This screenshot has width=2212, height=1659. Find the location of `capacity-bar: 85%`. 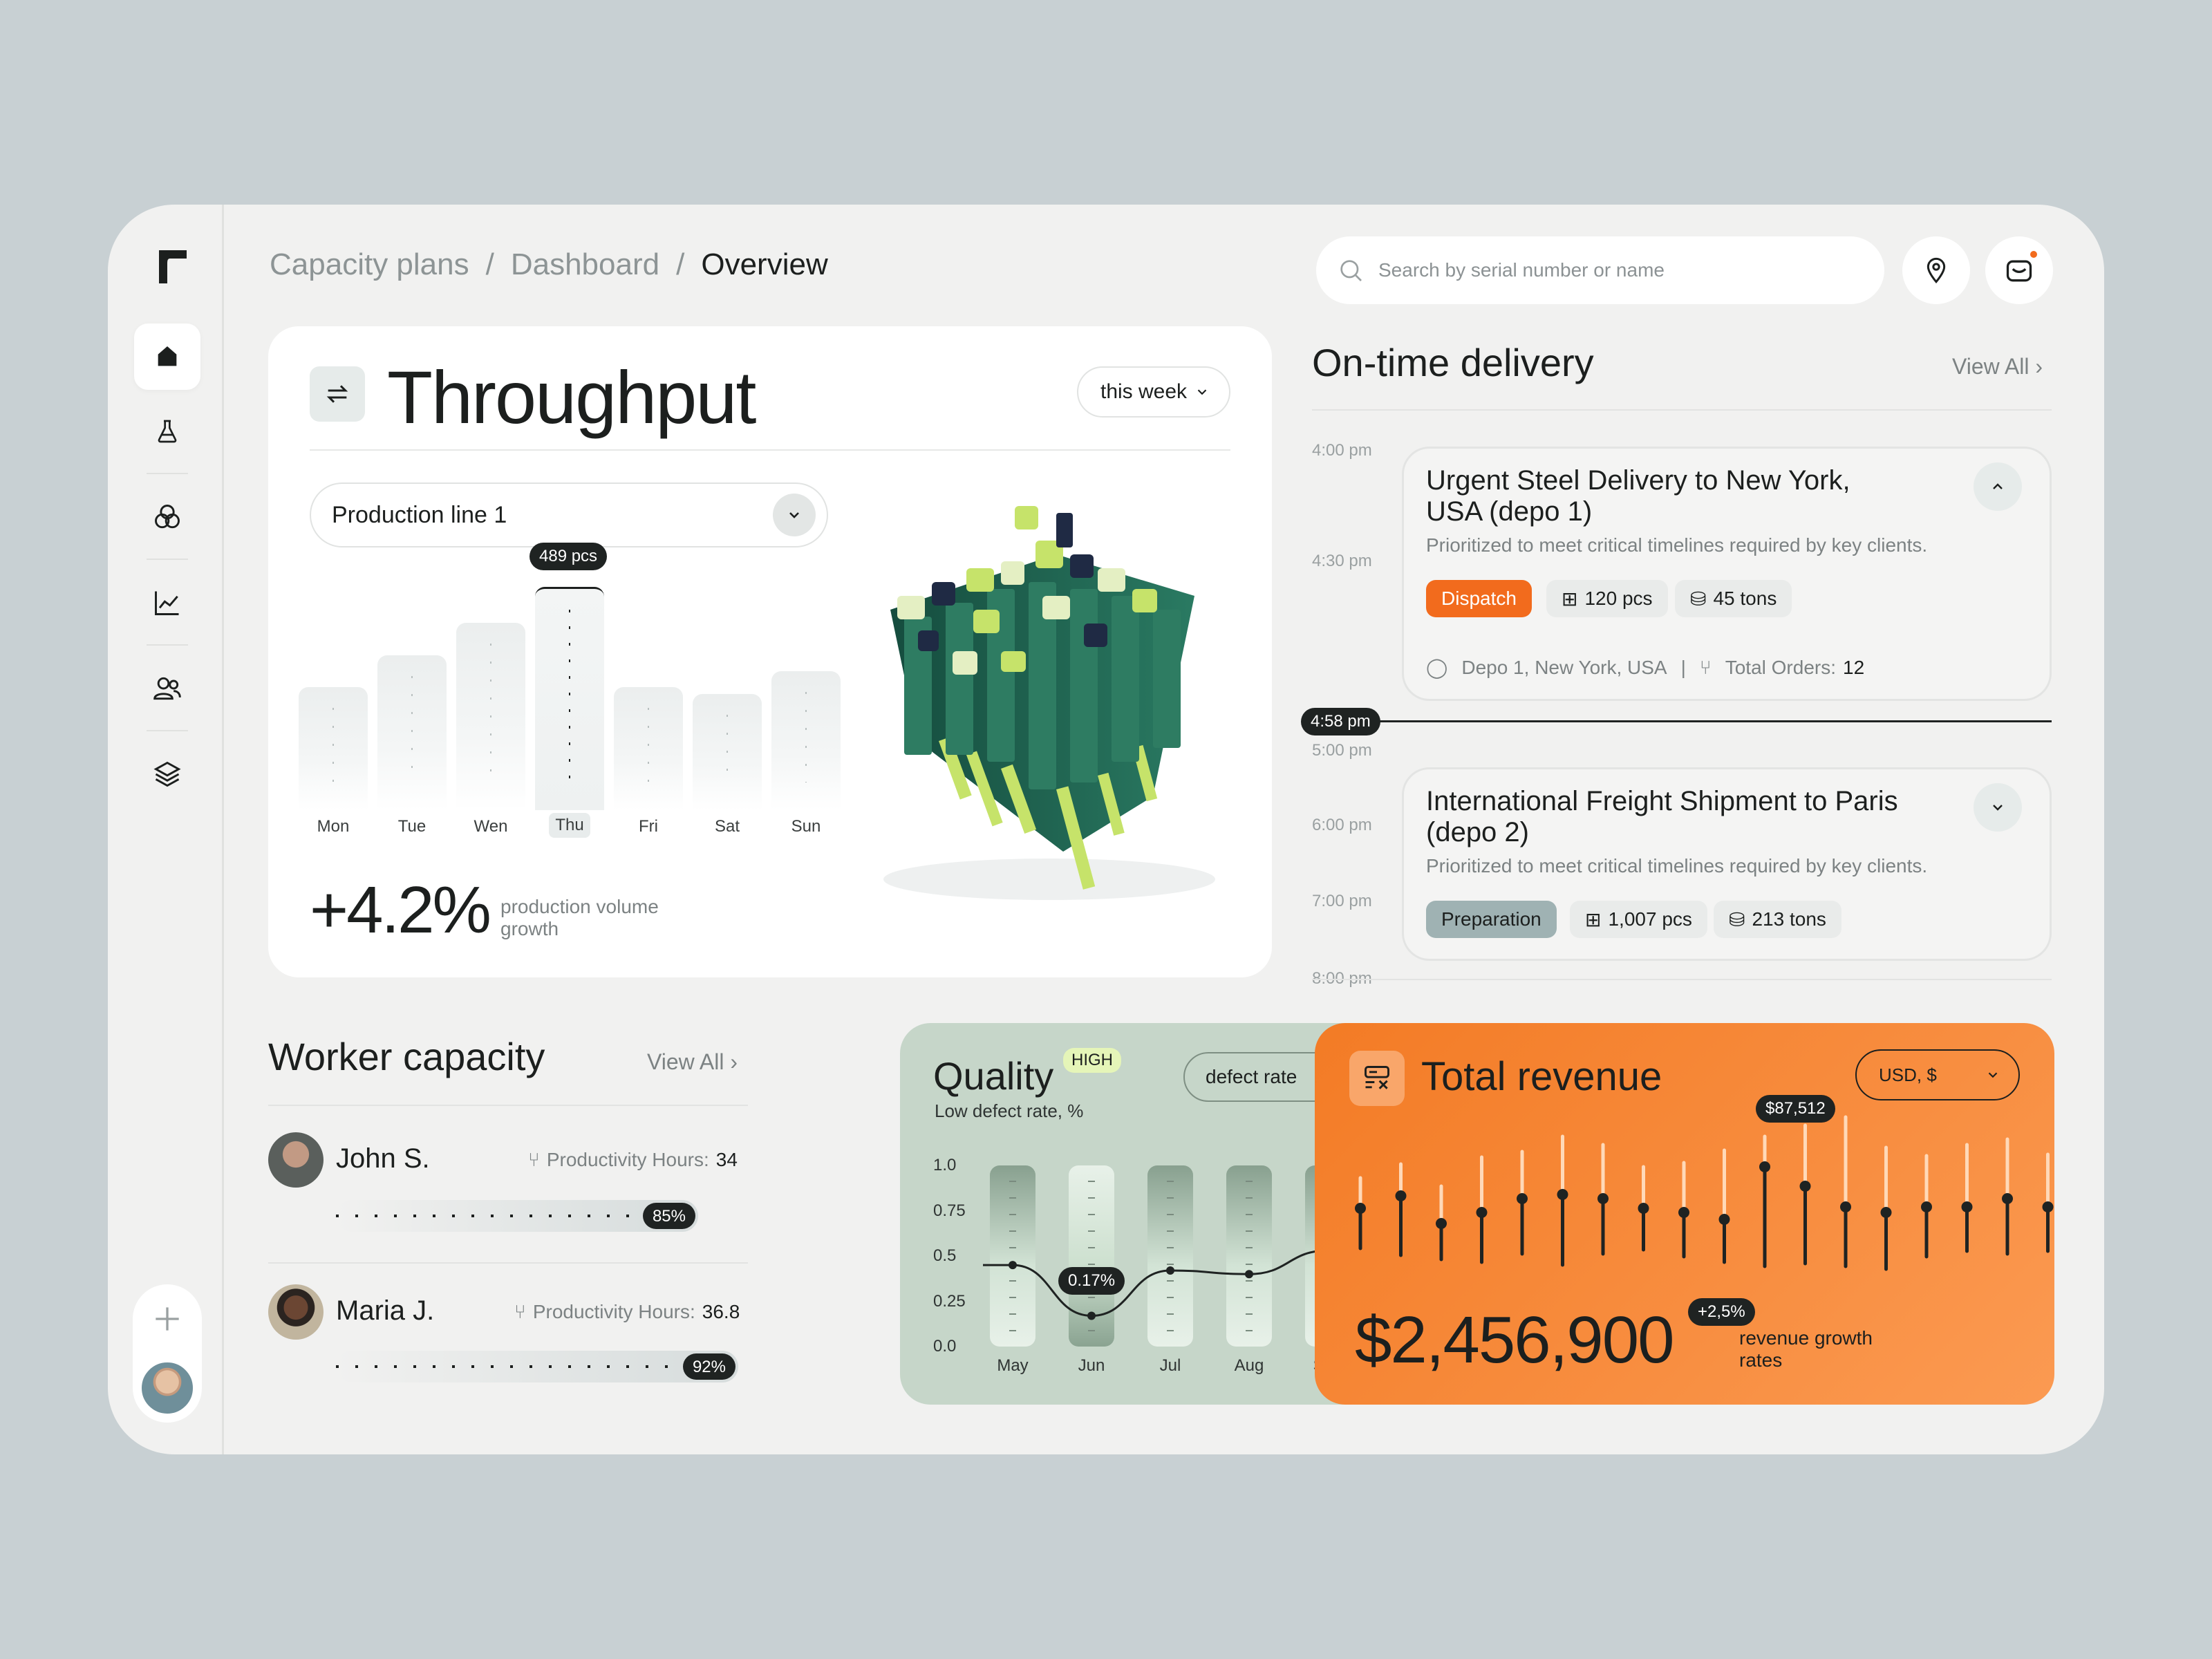

capacity-bar: 85% is located at coordinates (517, 1216).